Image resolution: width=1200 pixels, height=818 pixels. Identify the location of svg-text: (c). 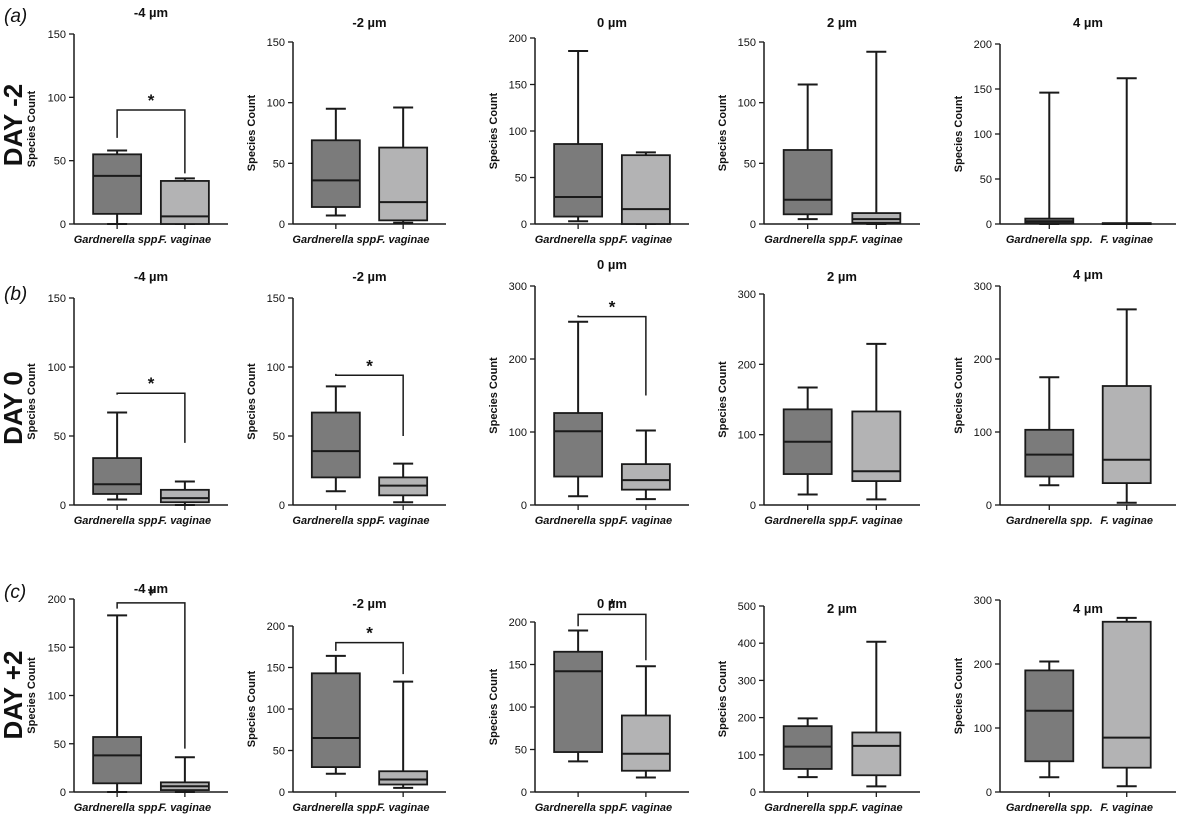
(15, 592).